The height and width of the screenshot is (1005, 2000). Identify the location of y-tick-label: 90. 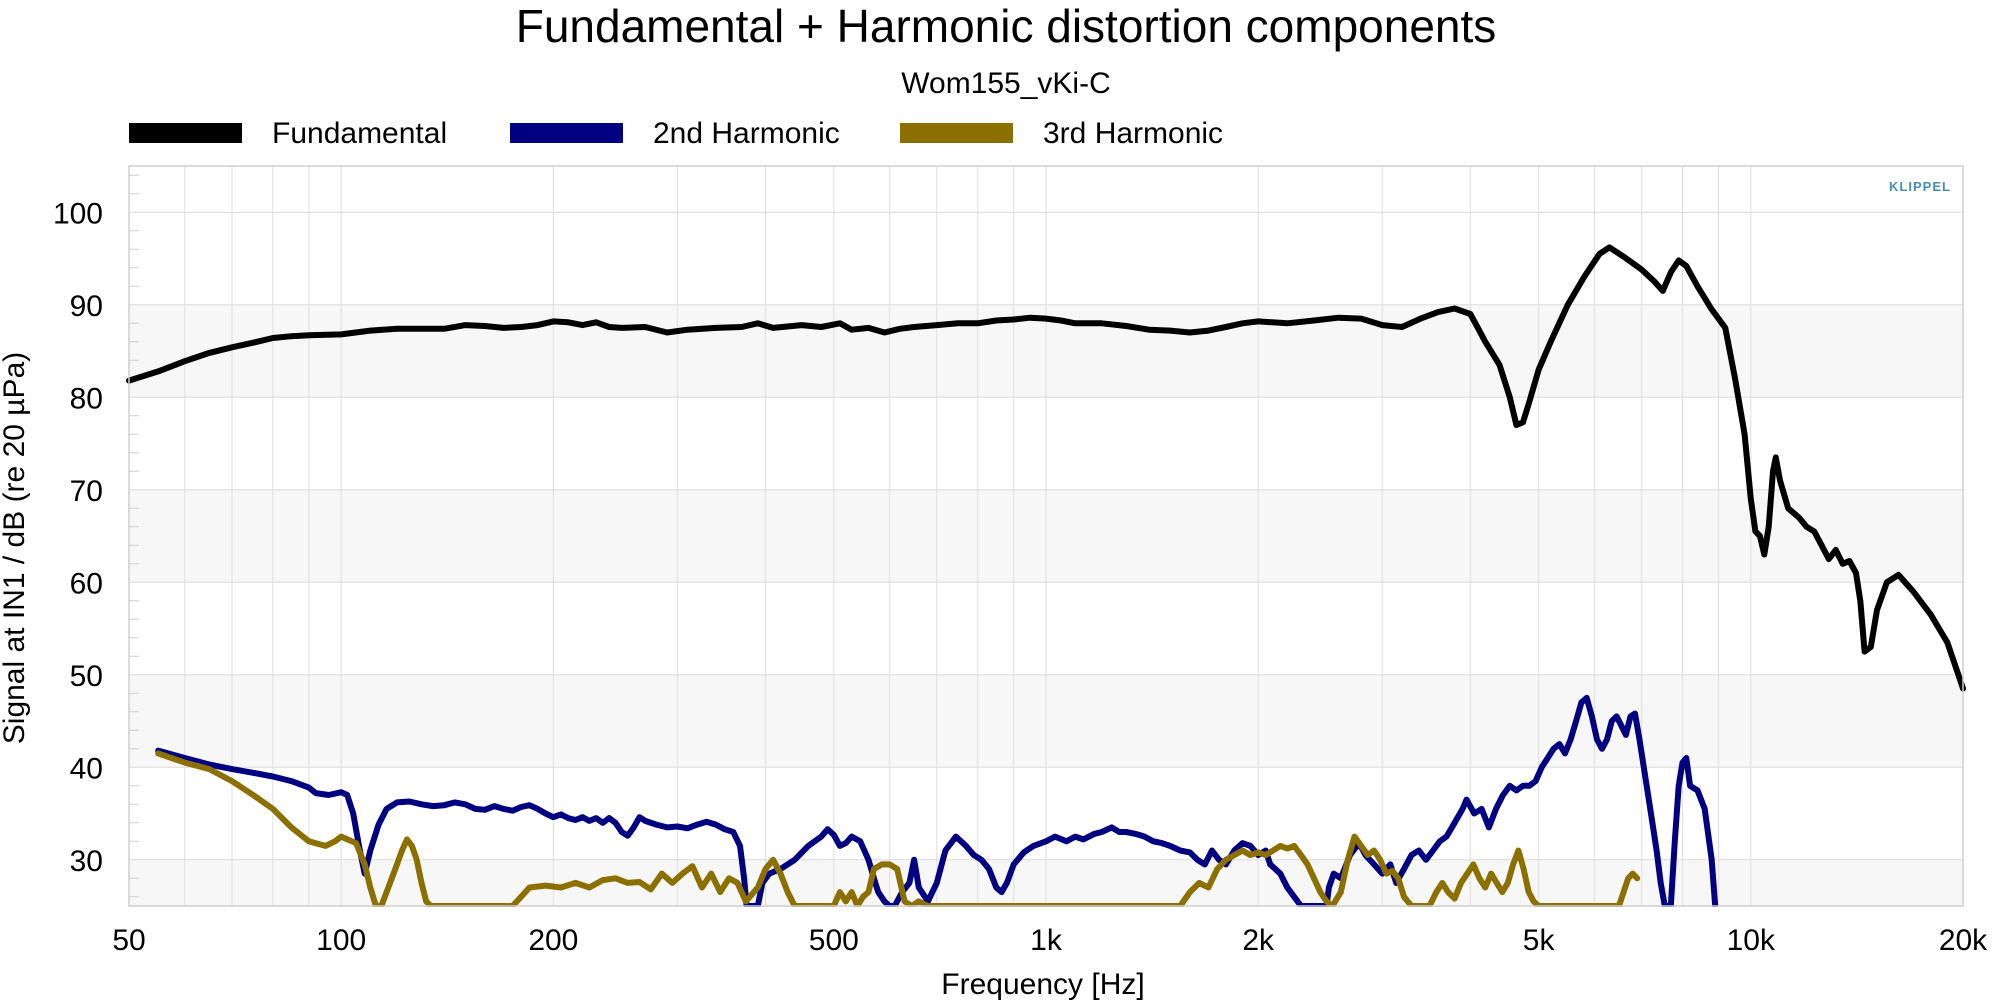
(86, 306).